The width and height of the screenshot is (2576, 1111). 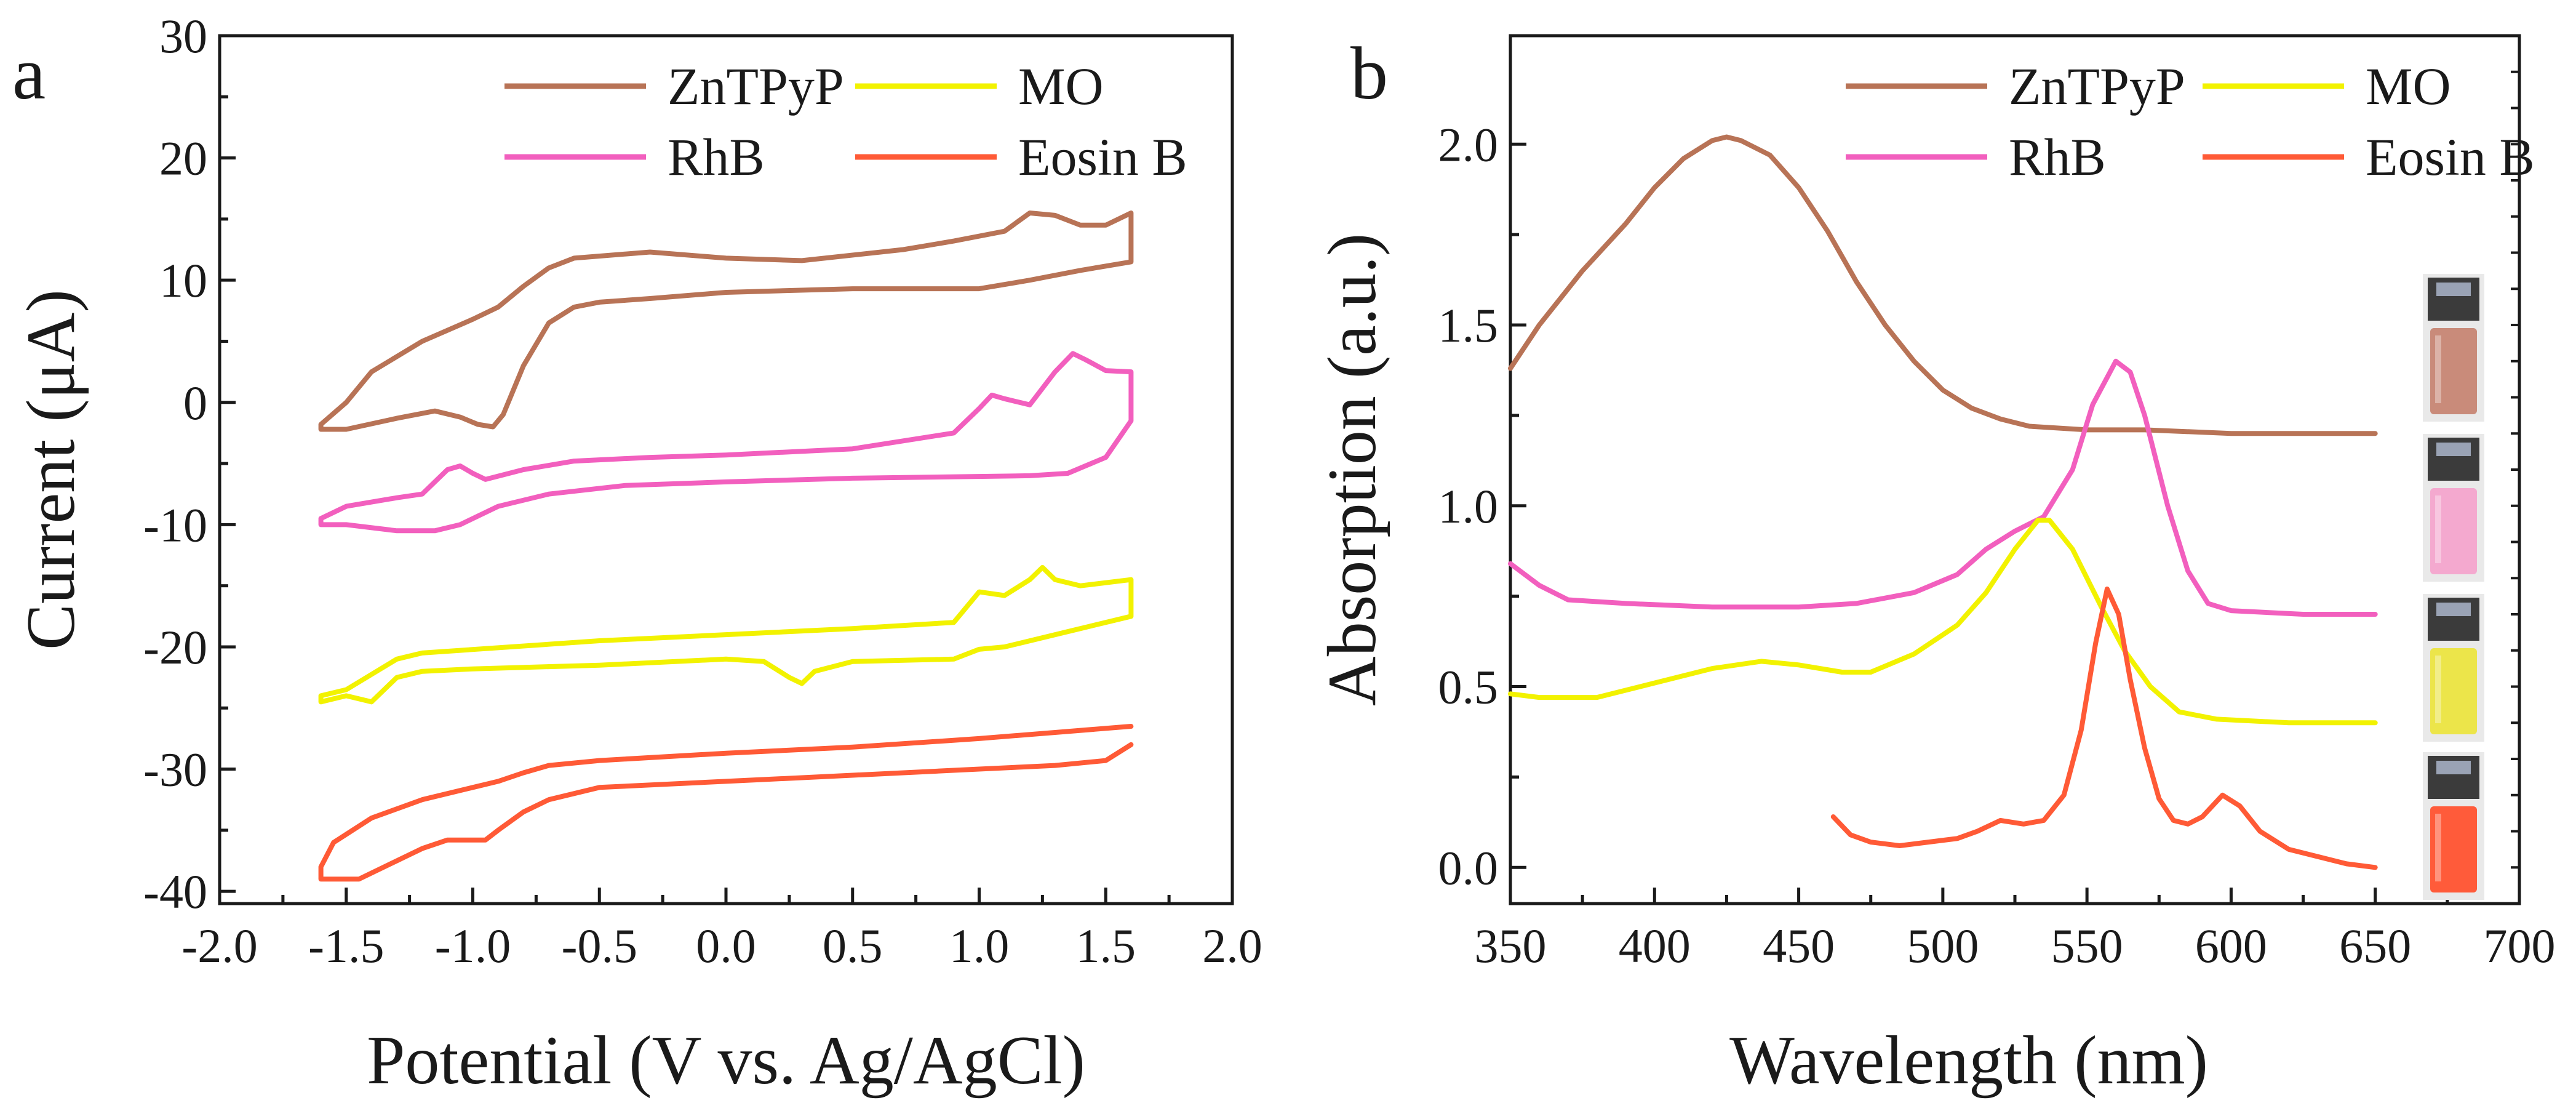 I want to click on y-tick-label: 0, so click(x=195, y=403).